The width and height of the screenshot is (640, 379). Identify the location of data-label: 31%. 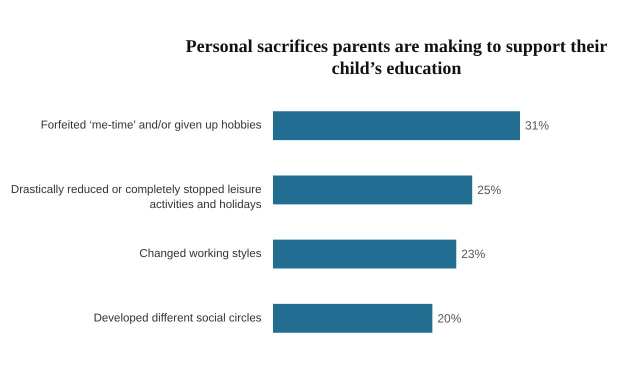
(537, 125).